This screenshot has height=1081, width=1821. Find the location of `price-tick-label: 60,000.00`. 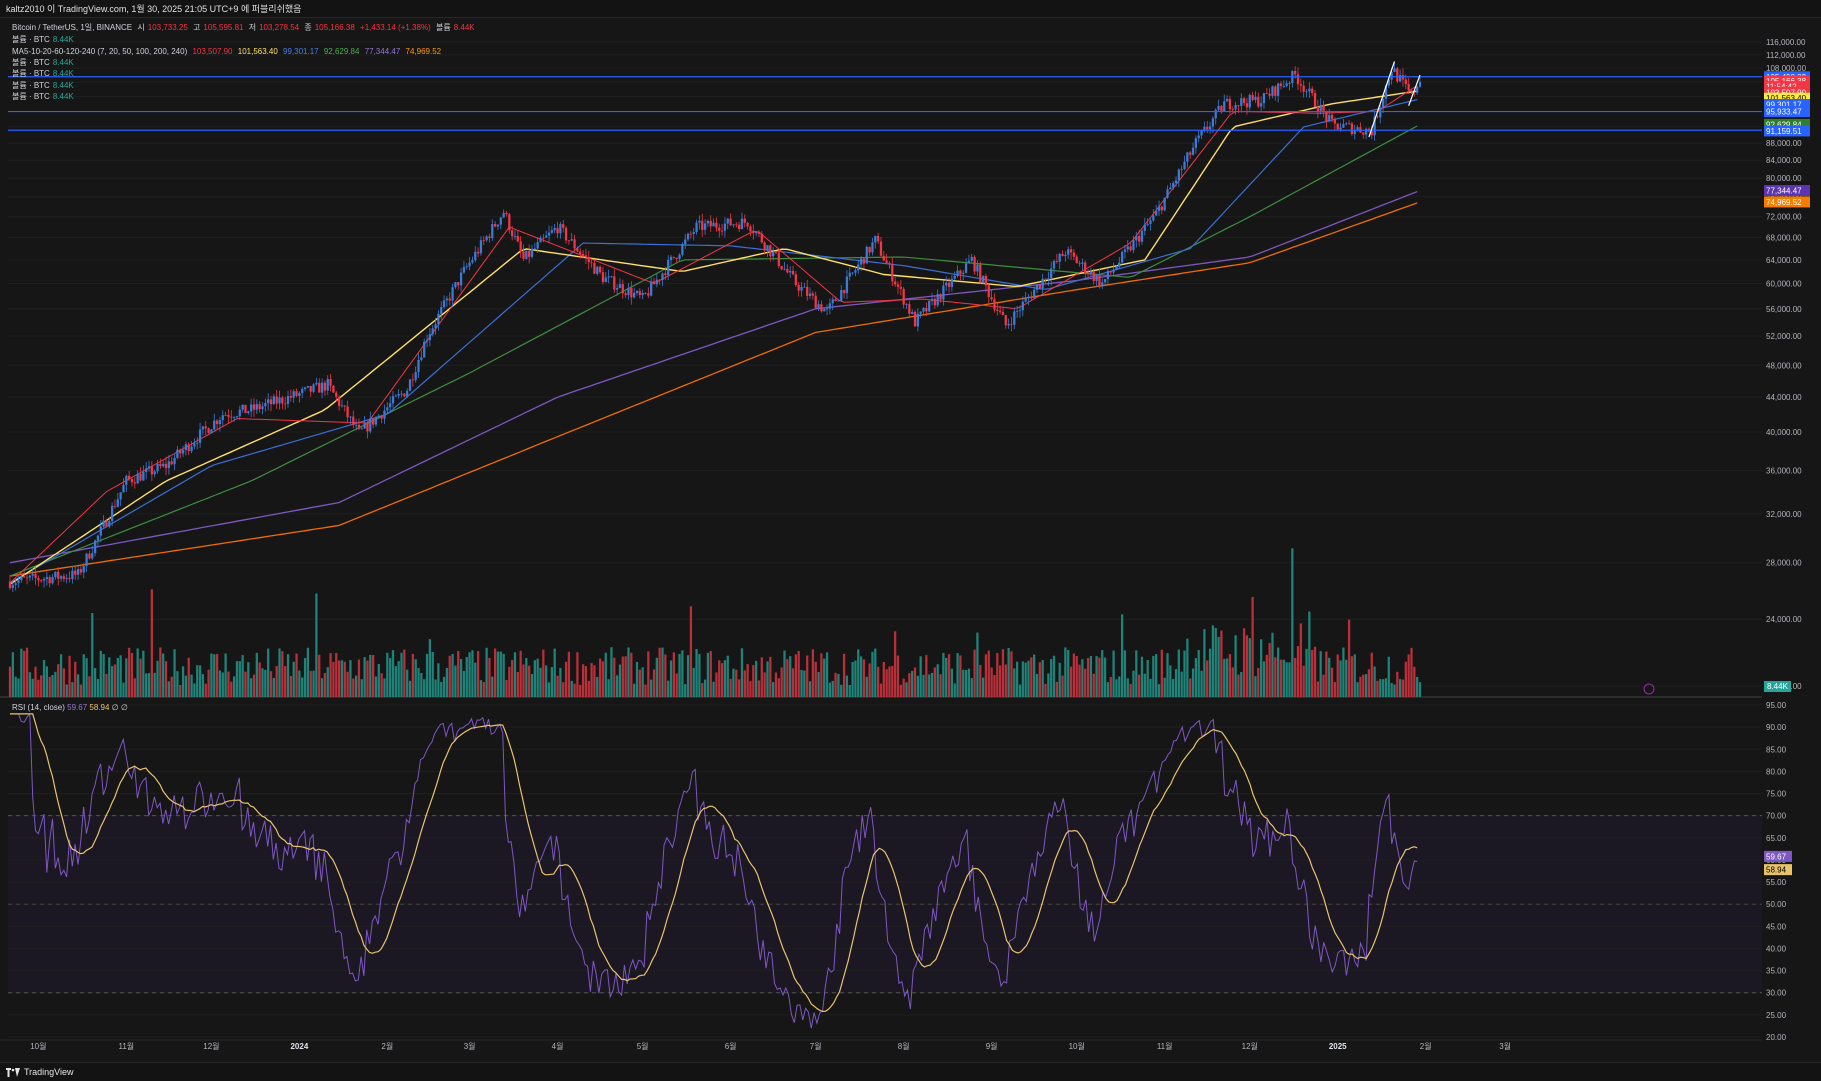

price-tick-label: 60,000.00 is located at coordinates (1784, 284).